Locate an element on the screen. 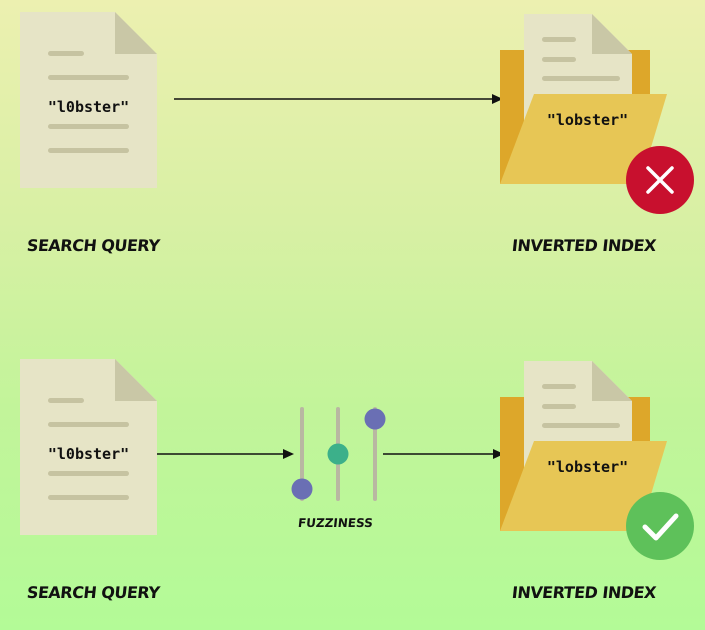 The height and width of the screenshot is (630, 705). check-icon is located at coordinates (660, 526).